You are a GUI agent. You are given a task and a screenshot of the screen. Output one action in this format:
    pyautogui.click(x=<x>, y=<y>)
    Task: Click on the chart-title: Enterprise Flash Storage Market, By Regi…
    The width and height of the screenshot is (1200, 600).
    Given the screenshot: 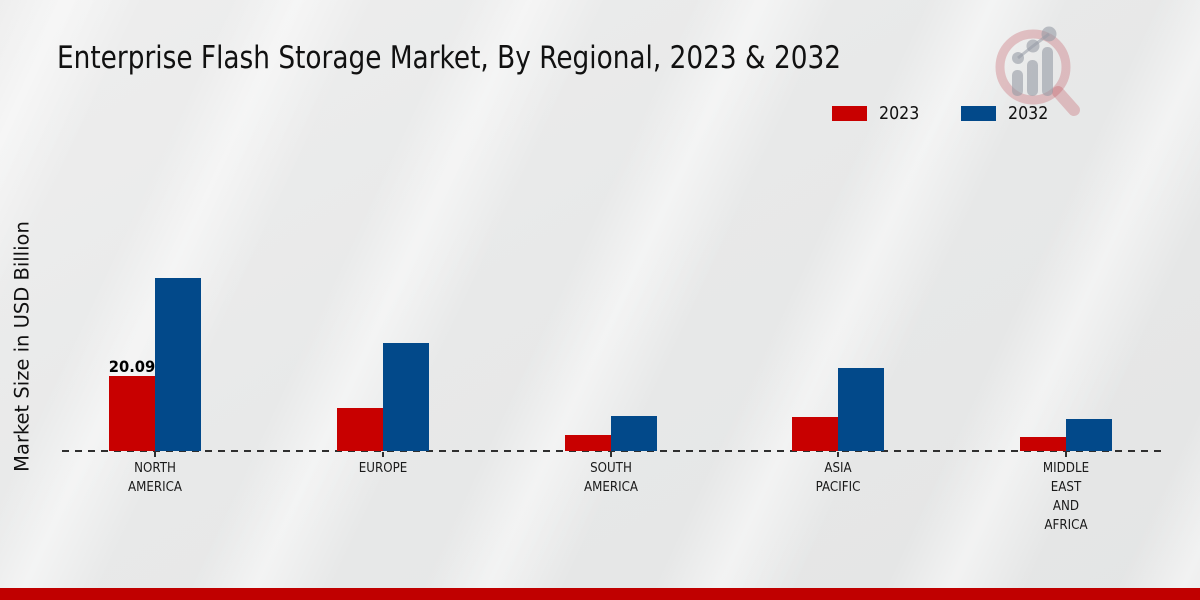 What is the action you would take?
    pyautogui.click(x=518, y=58)
    